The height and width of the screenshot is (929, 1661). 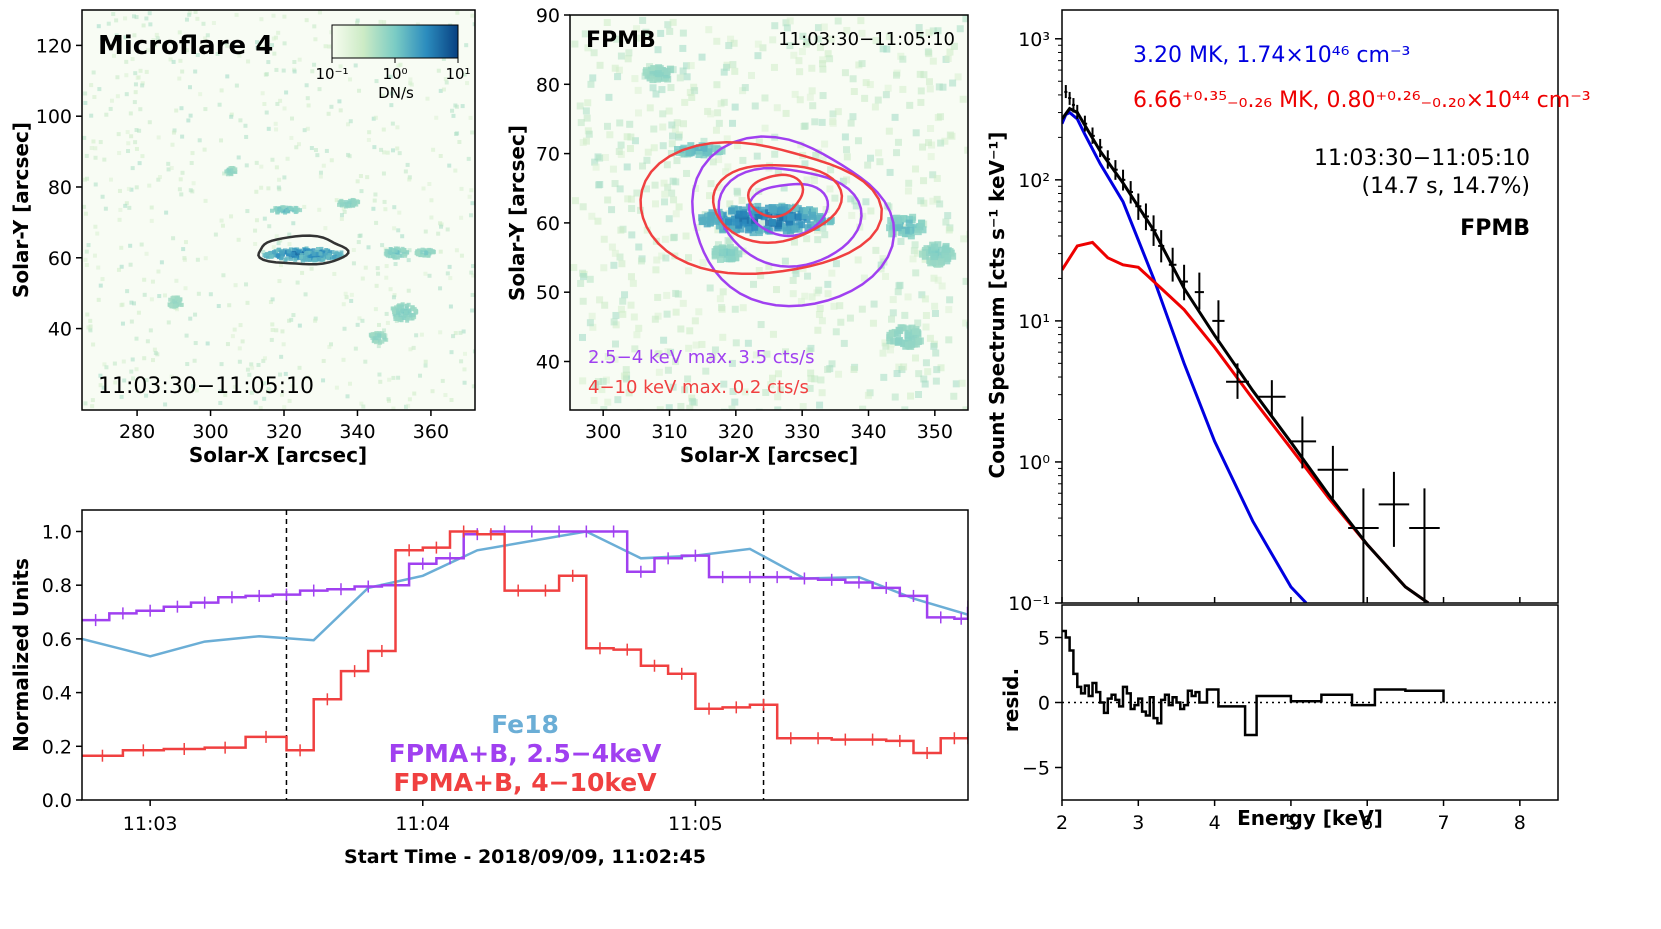 I want to click on map-axis-ticks: 280 300 320 340 360 40 60 80 100 120, so click(x=242, y=239).